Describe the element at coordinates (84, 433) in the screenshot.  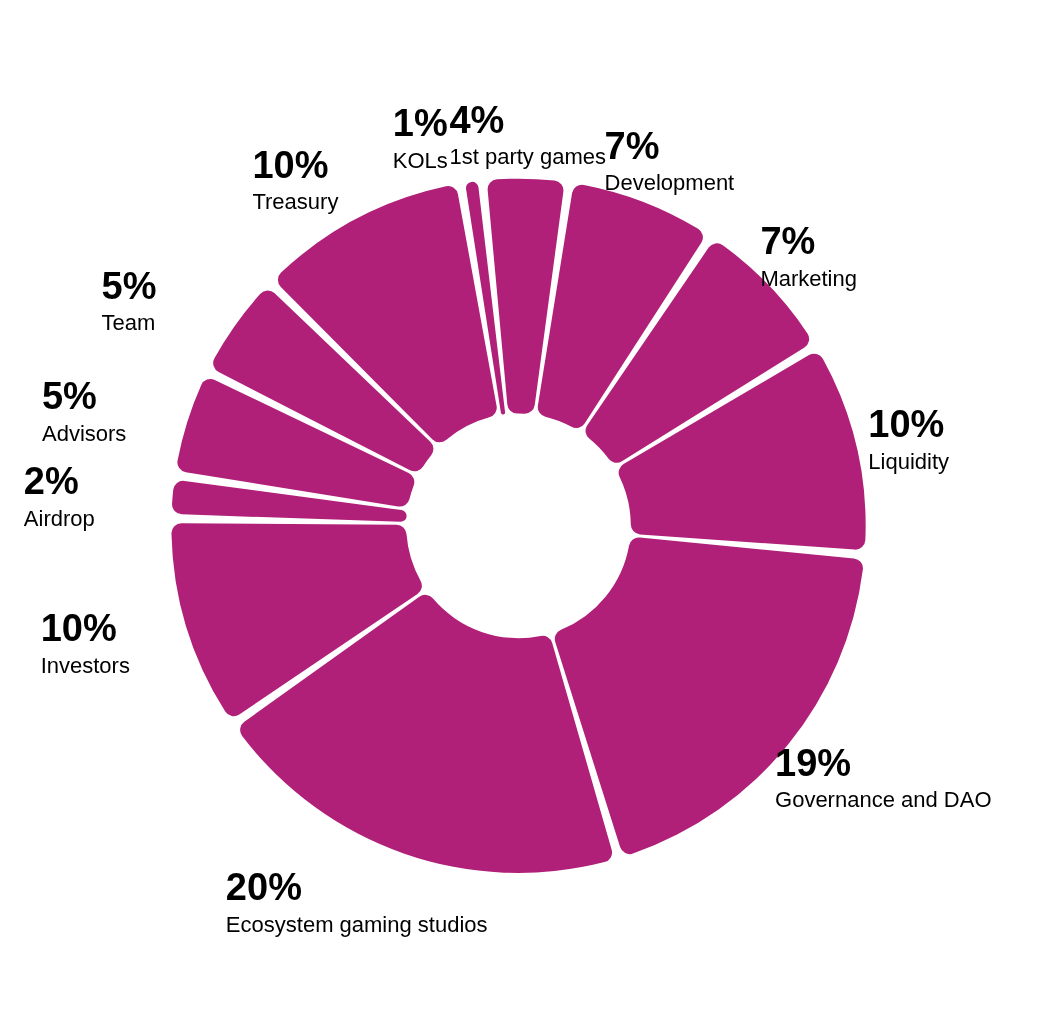
I see `slice-label: Advisors` at that location.